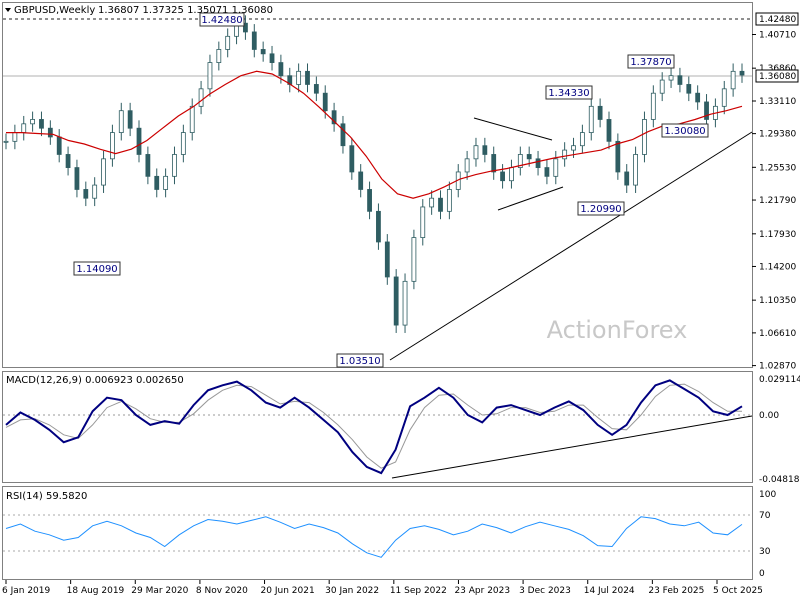  I want to click on high-price-box, so click(777, 19).